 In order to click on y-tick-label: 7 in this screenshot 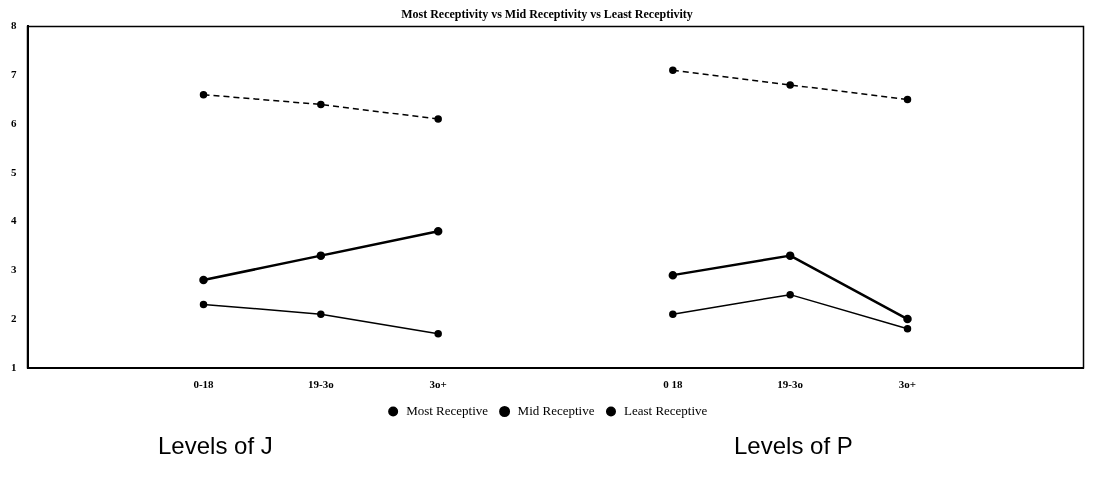, I will do `click(14, 74)`.